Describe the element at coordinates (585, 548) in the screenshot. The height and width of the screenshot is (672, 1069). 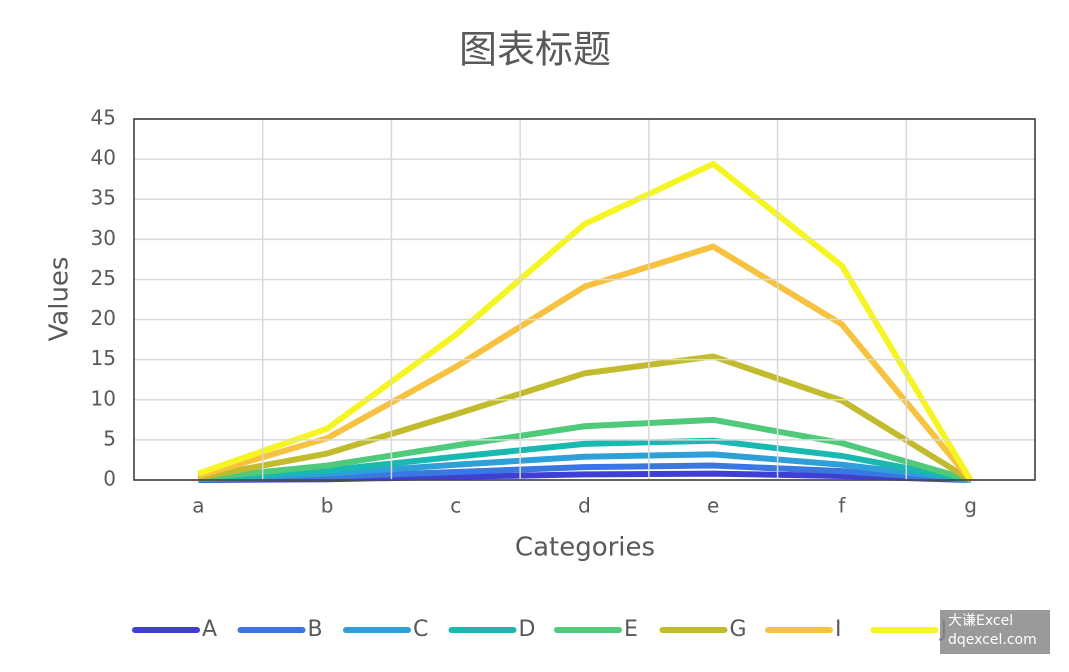
I see `x-axis-title: Categories` at that location.